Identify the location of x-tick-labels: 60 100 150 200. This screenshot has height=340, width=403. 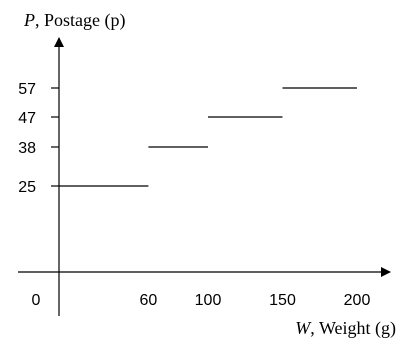
(255, 300).